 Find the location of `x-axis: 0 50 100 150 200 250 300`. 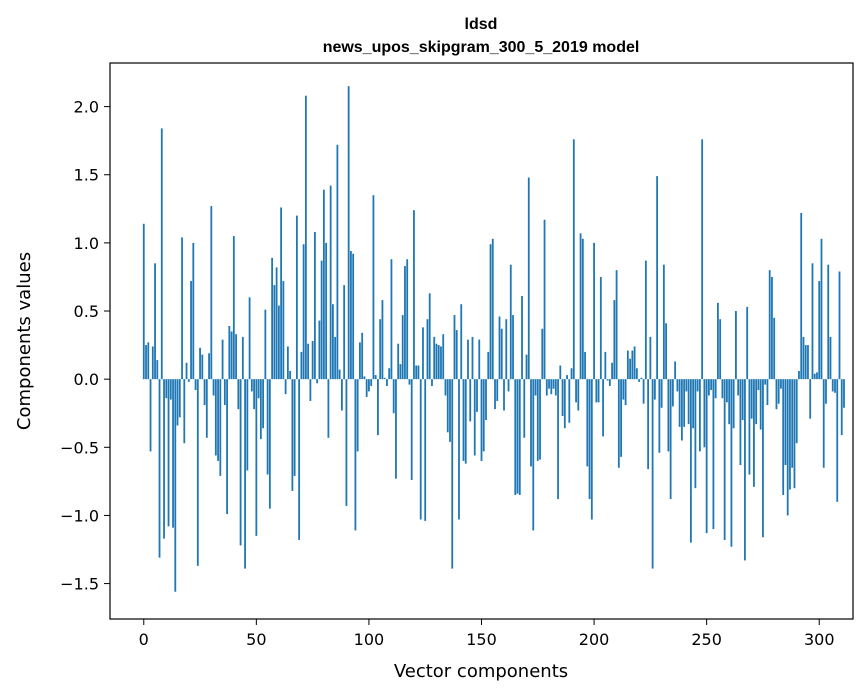

x-axis: 0 50 100 150 200 250 300 is located at coordinates (487, 634).